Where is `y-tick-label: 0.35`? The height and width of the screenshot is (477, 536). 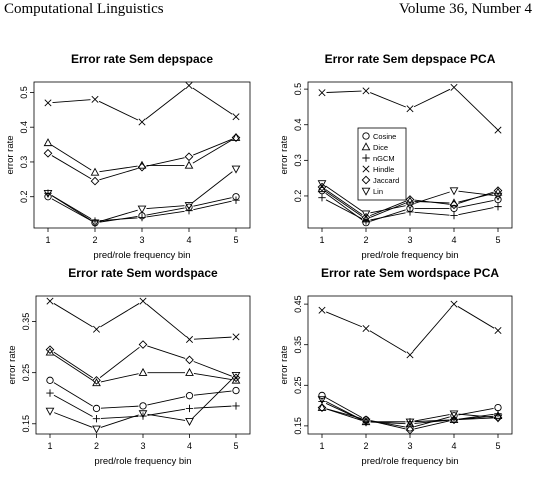
y-tick-label: 0.35 is located at coordinates (26, 322).